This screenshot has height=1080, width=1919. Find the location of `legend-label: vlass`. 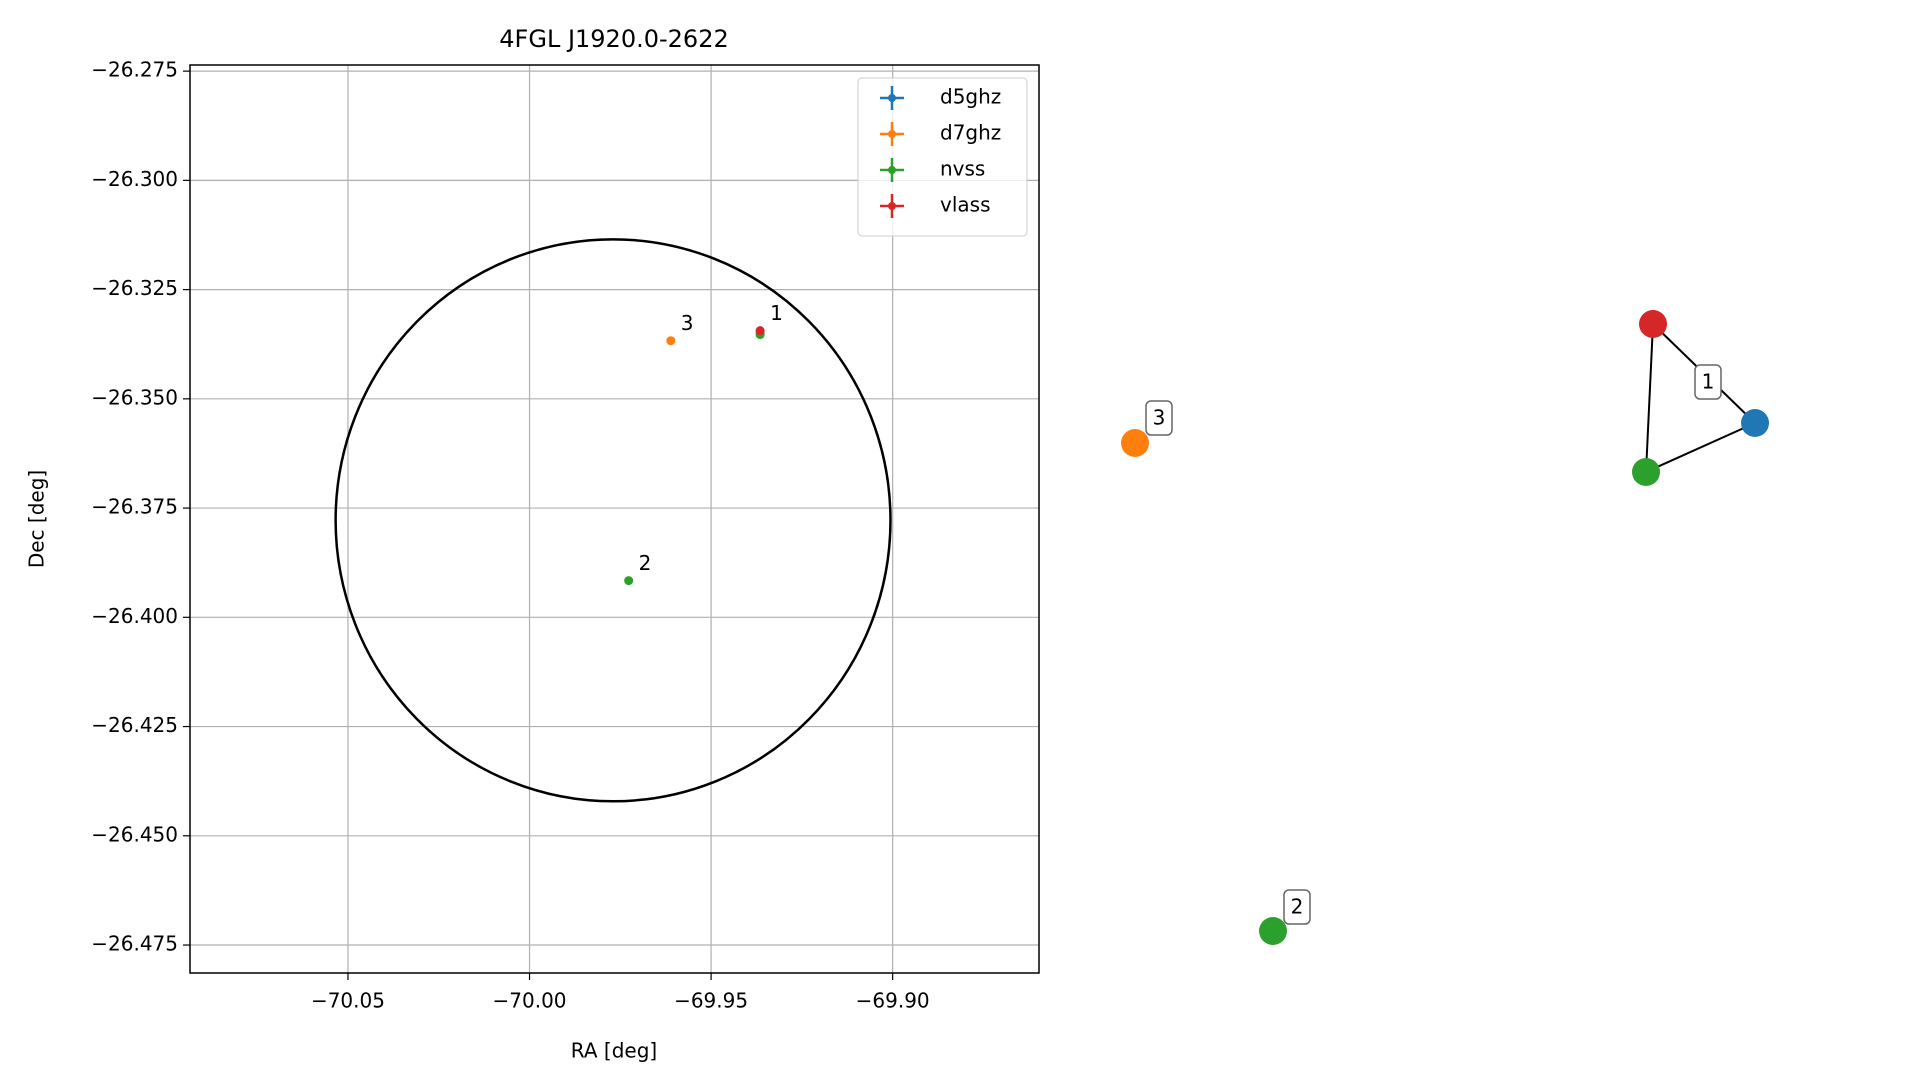

legend-label: vlass is located at coordinates (965, 205).